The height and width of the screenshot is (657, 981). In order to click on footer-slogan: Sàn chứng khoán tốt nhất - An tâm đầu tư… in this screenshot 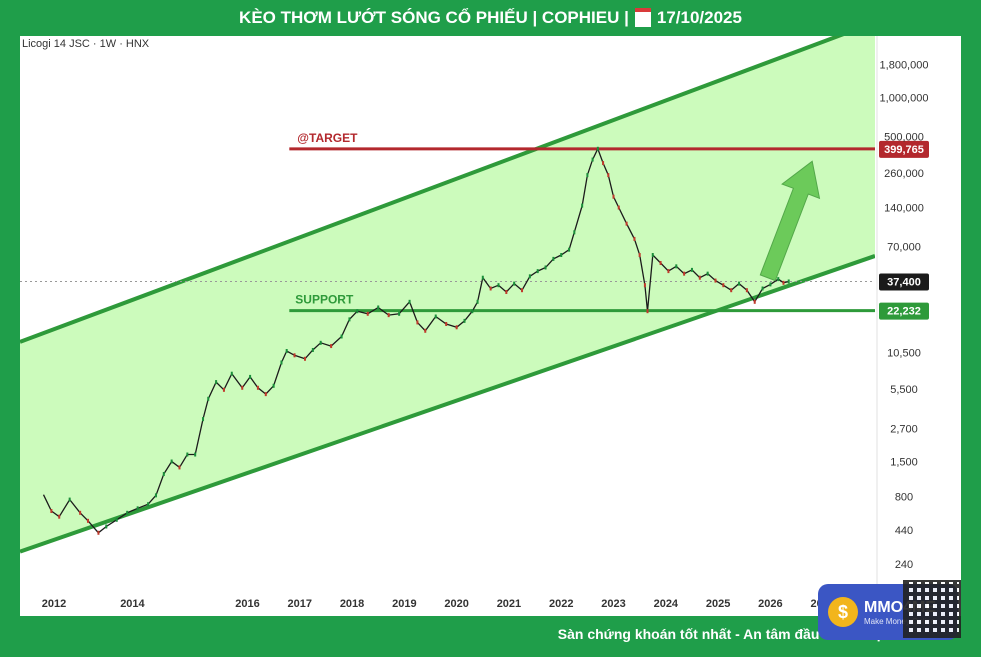, I will do `click(724, 634)`.